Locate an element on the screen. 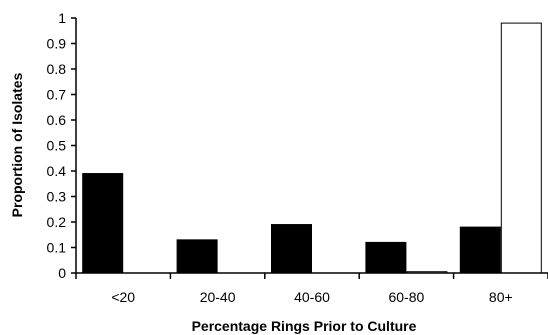  y-tick-label: 0.8 is located at coordinates (57, 69).